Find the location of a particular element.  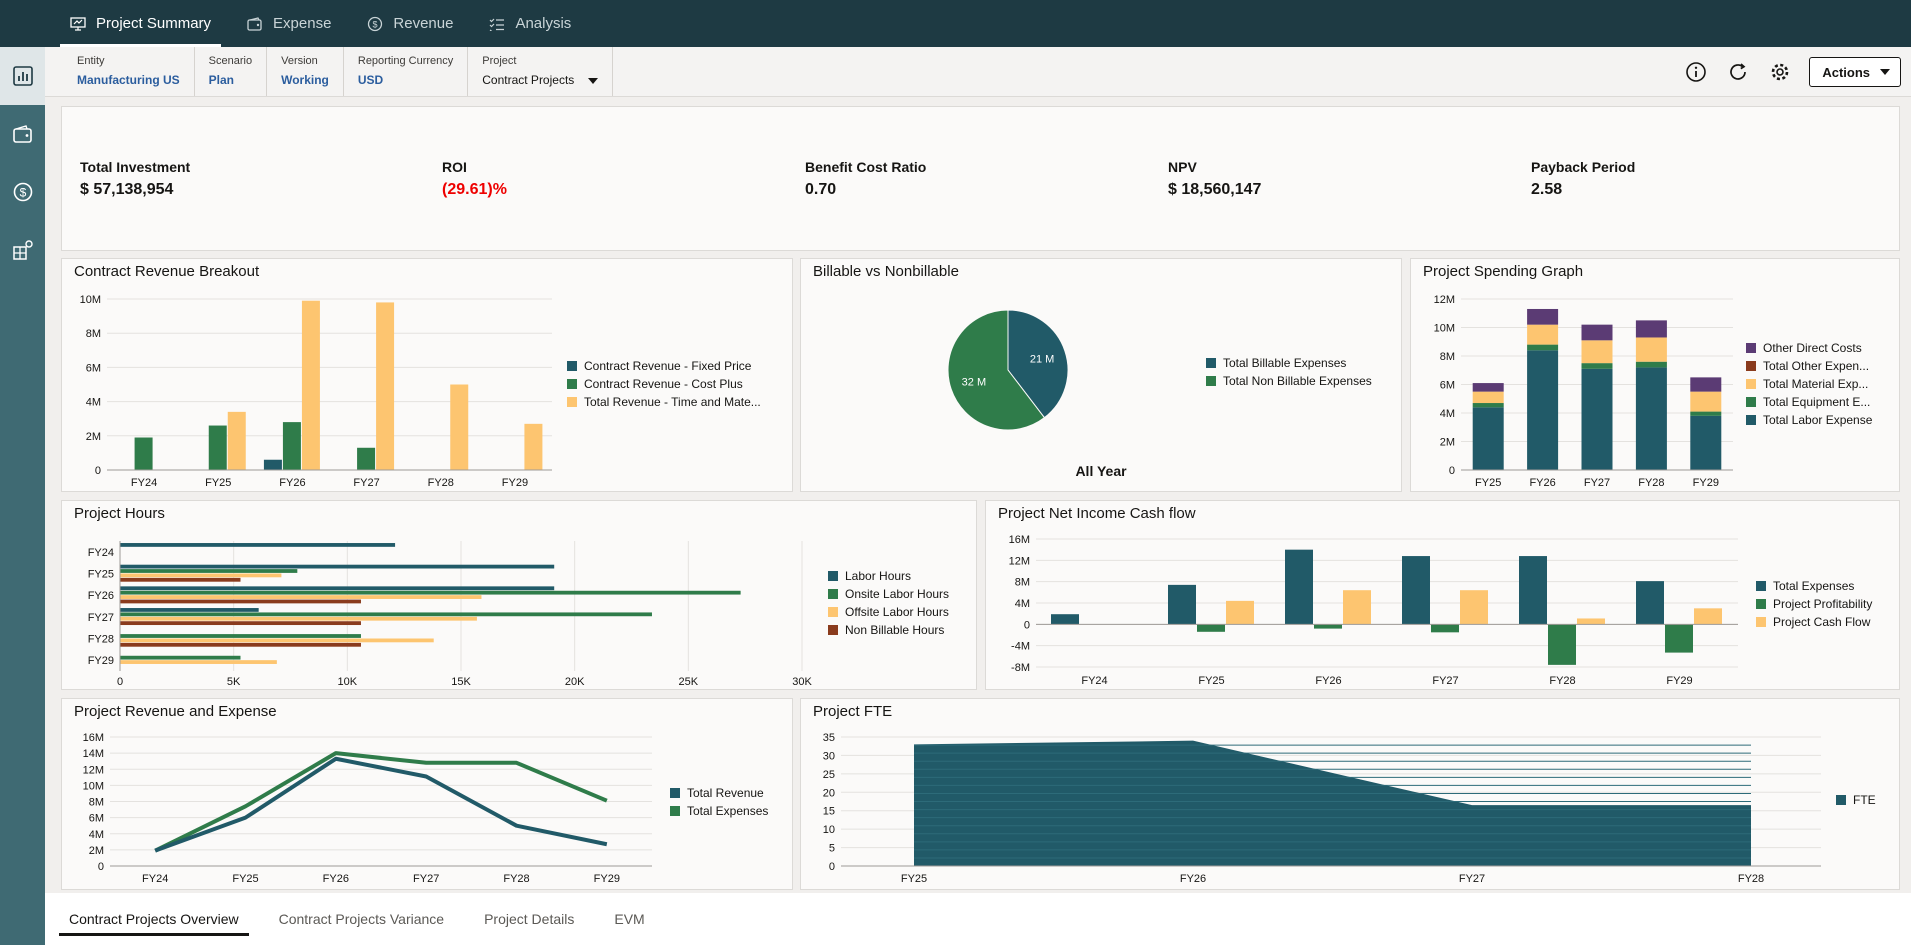

x-tick-label: FY26 is located at coordinates (1193, 879).